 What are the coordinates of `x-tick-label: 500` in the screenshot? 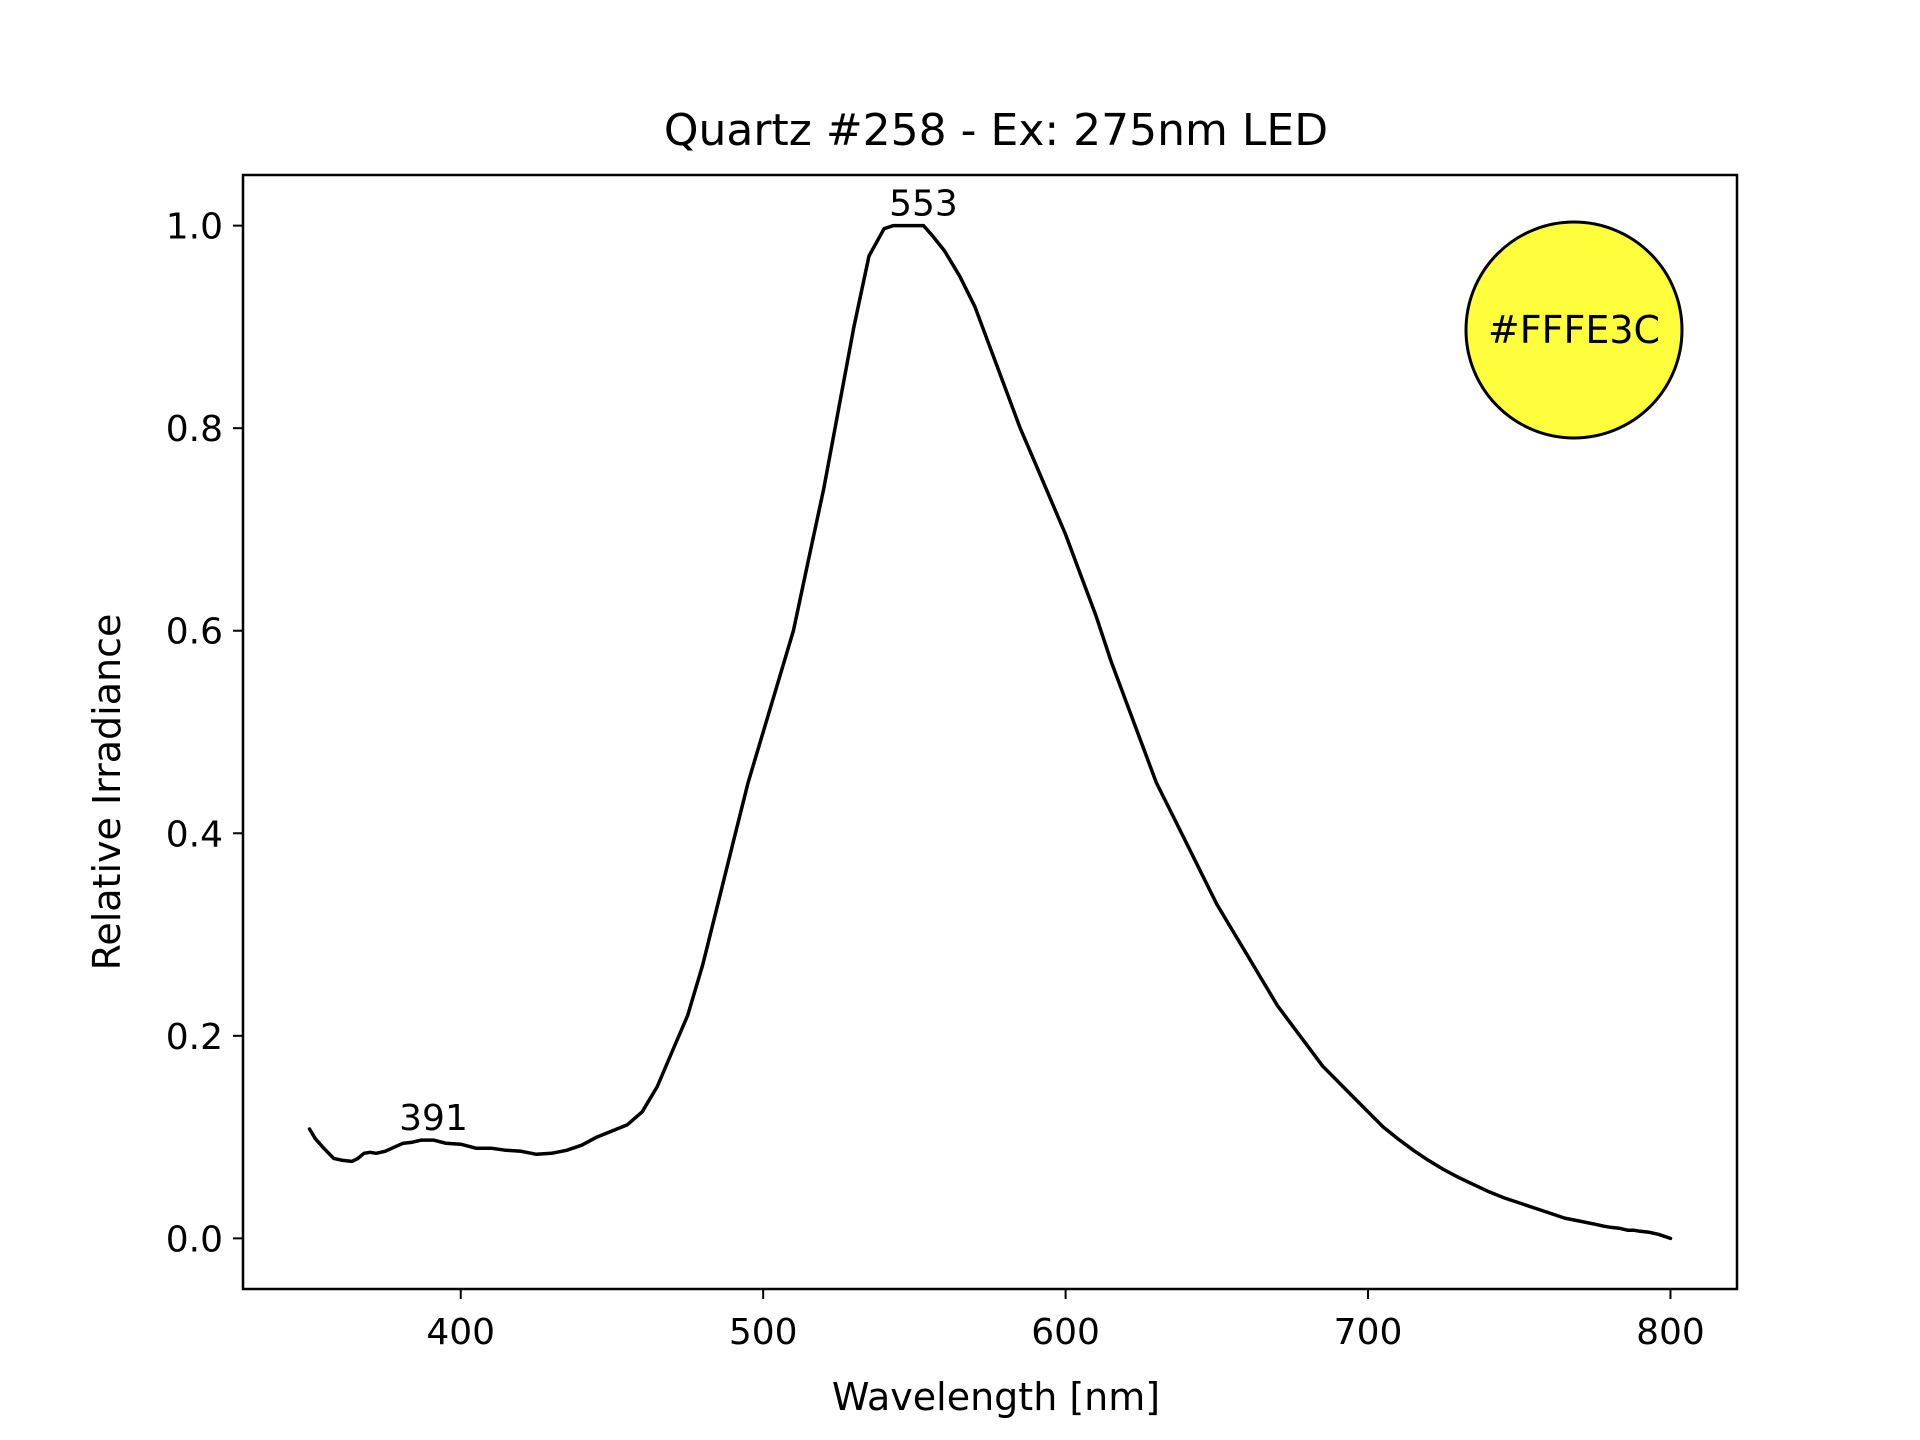 It's located at (763, 1332).